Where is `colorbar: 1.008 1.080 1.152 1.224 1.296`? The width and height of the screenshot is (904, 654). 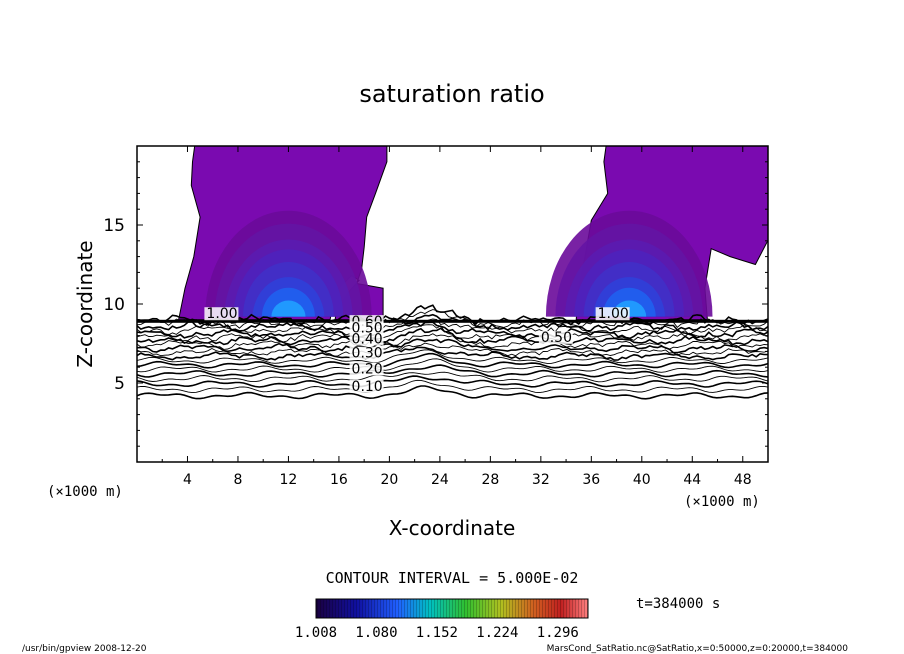
colorbar: 1.008 1.080 1.152 1.224 1.296 is located at coordinates (442, 619).